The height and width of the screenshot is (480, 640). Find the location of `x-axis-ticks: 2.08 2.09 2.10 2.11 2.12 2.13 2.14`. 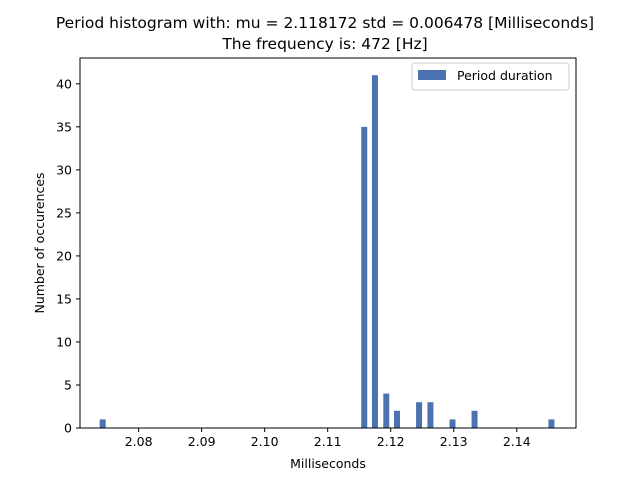

x-axis-ticks: 2.08 2.09 2.10 2.11 2.12 2.13 2.14 is located at coordinates (328, 438).